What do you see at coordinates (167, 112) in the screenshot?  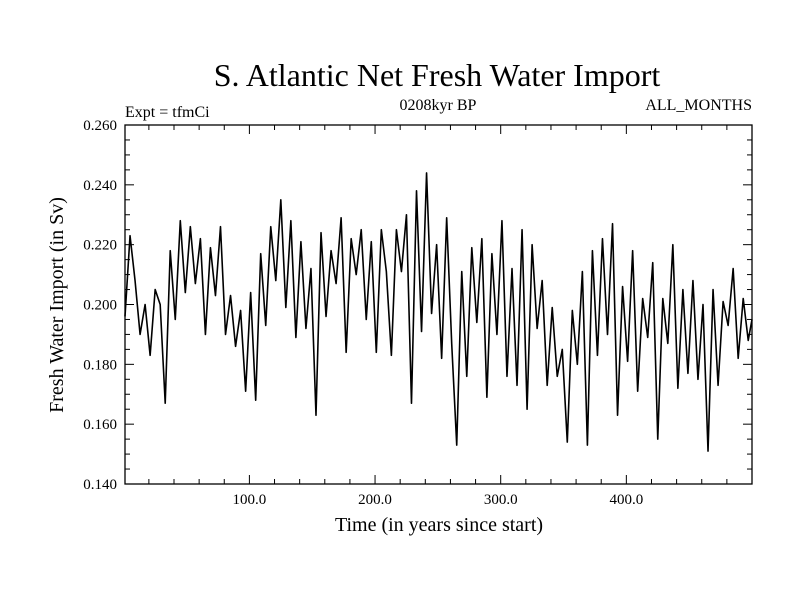 I see `experiment-label: Expt = tfmCi` at bounding box center [167, 112].